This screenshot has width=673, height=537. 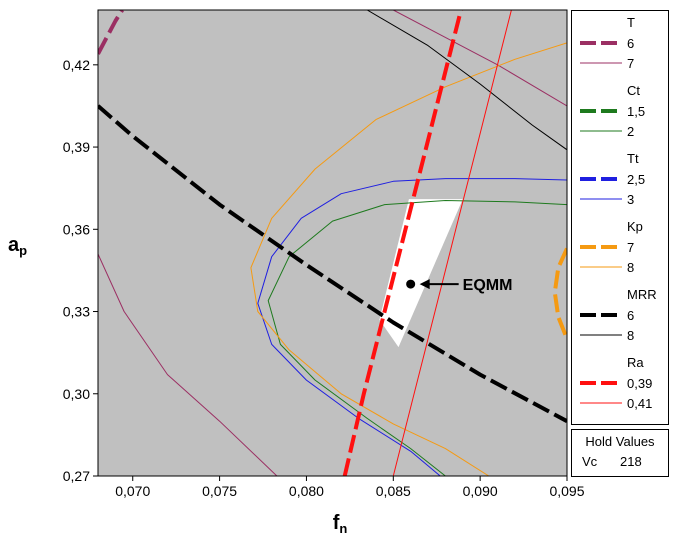 I want to click on legend-group-t: T, so click(x=631, y=22).